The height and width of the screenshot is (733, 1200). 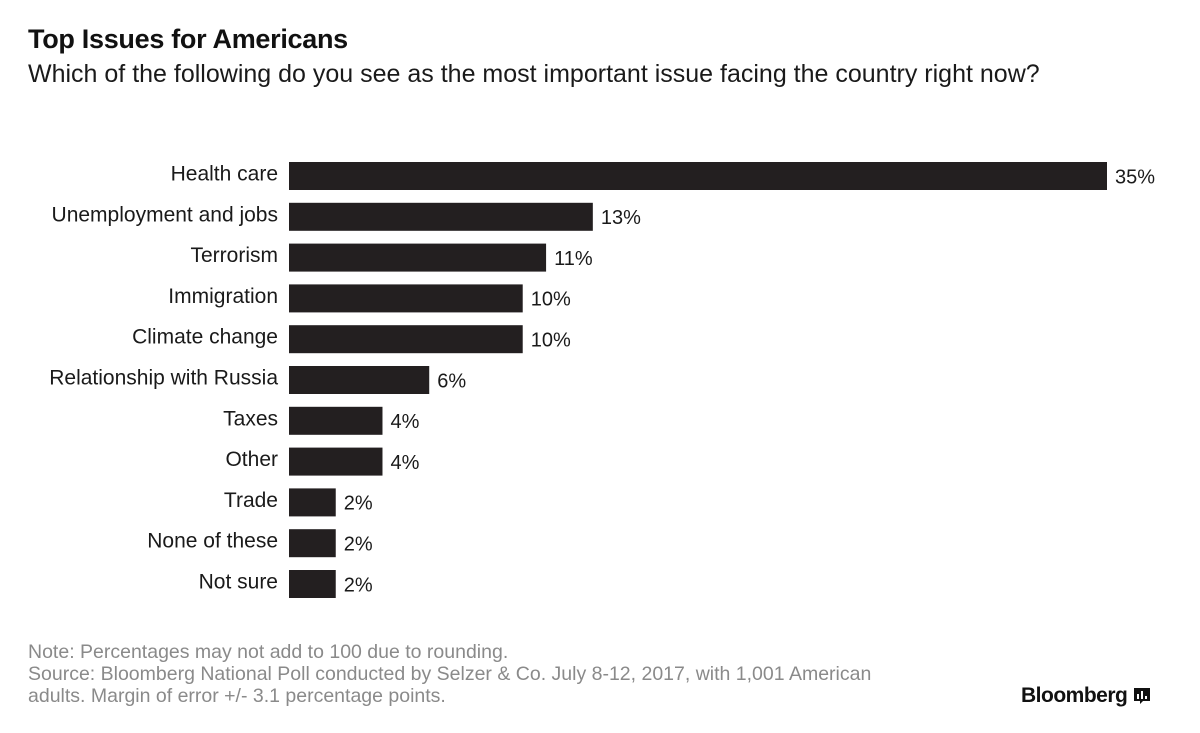 I want to click on bar-unemployment-and-jobs, so click(x=441, y=216).